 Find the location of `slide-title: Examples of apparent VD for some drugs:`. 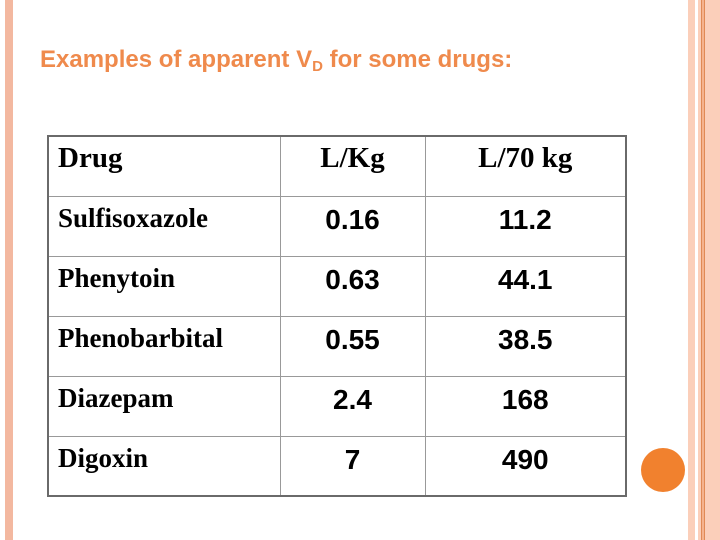

slide-title: Examples of apparent VD for some drugs: is located at coordinates (290, 63).